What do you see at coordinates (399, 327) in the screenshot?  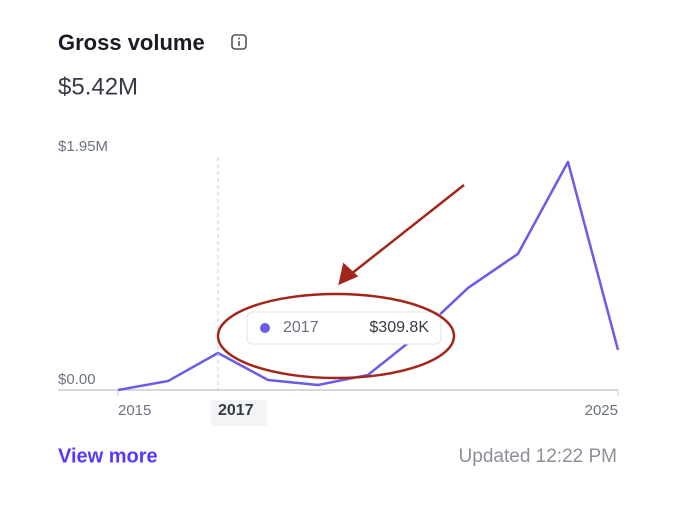 I see `tooltip-value: $309.8K` at bounding box center [399, 327].